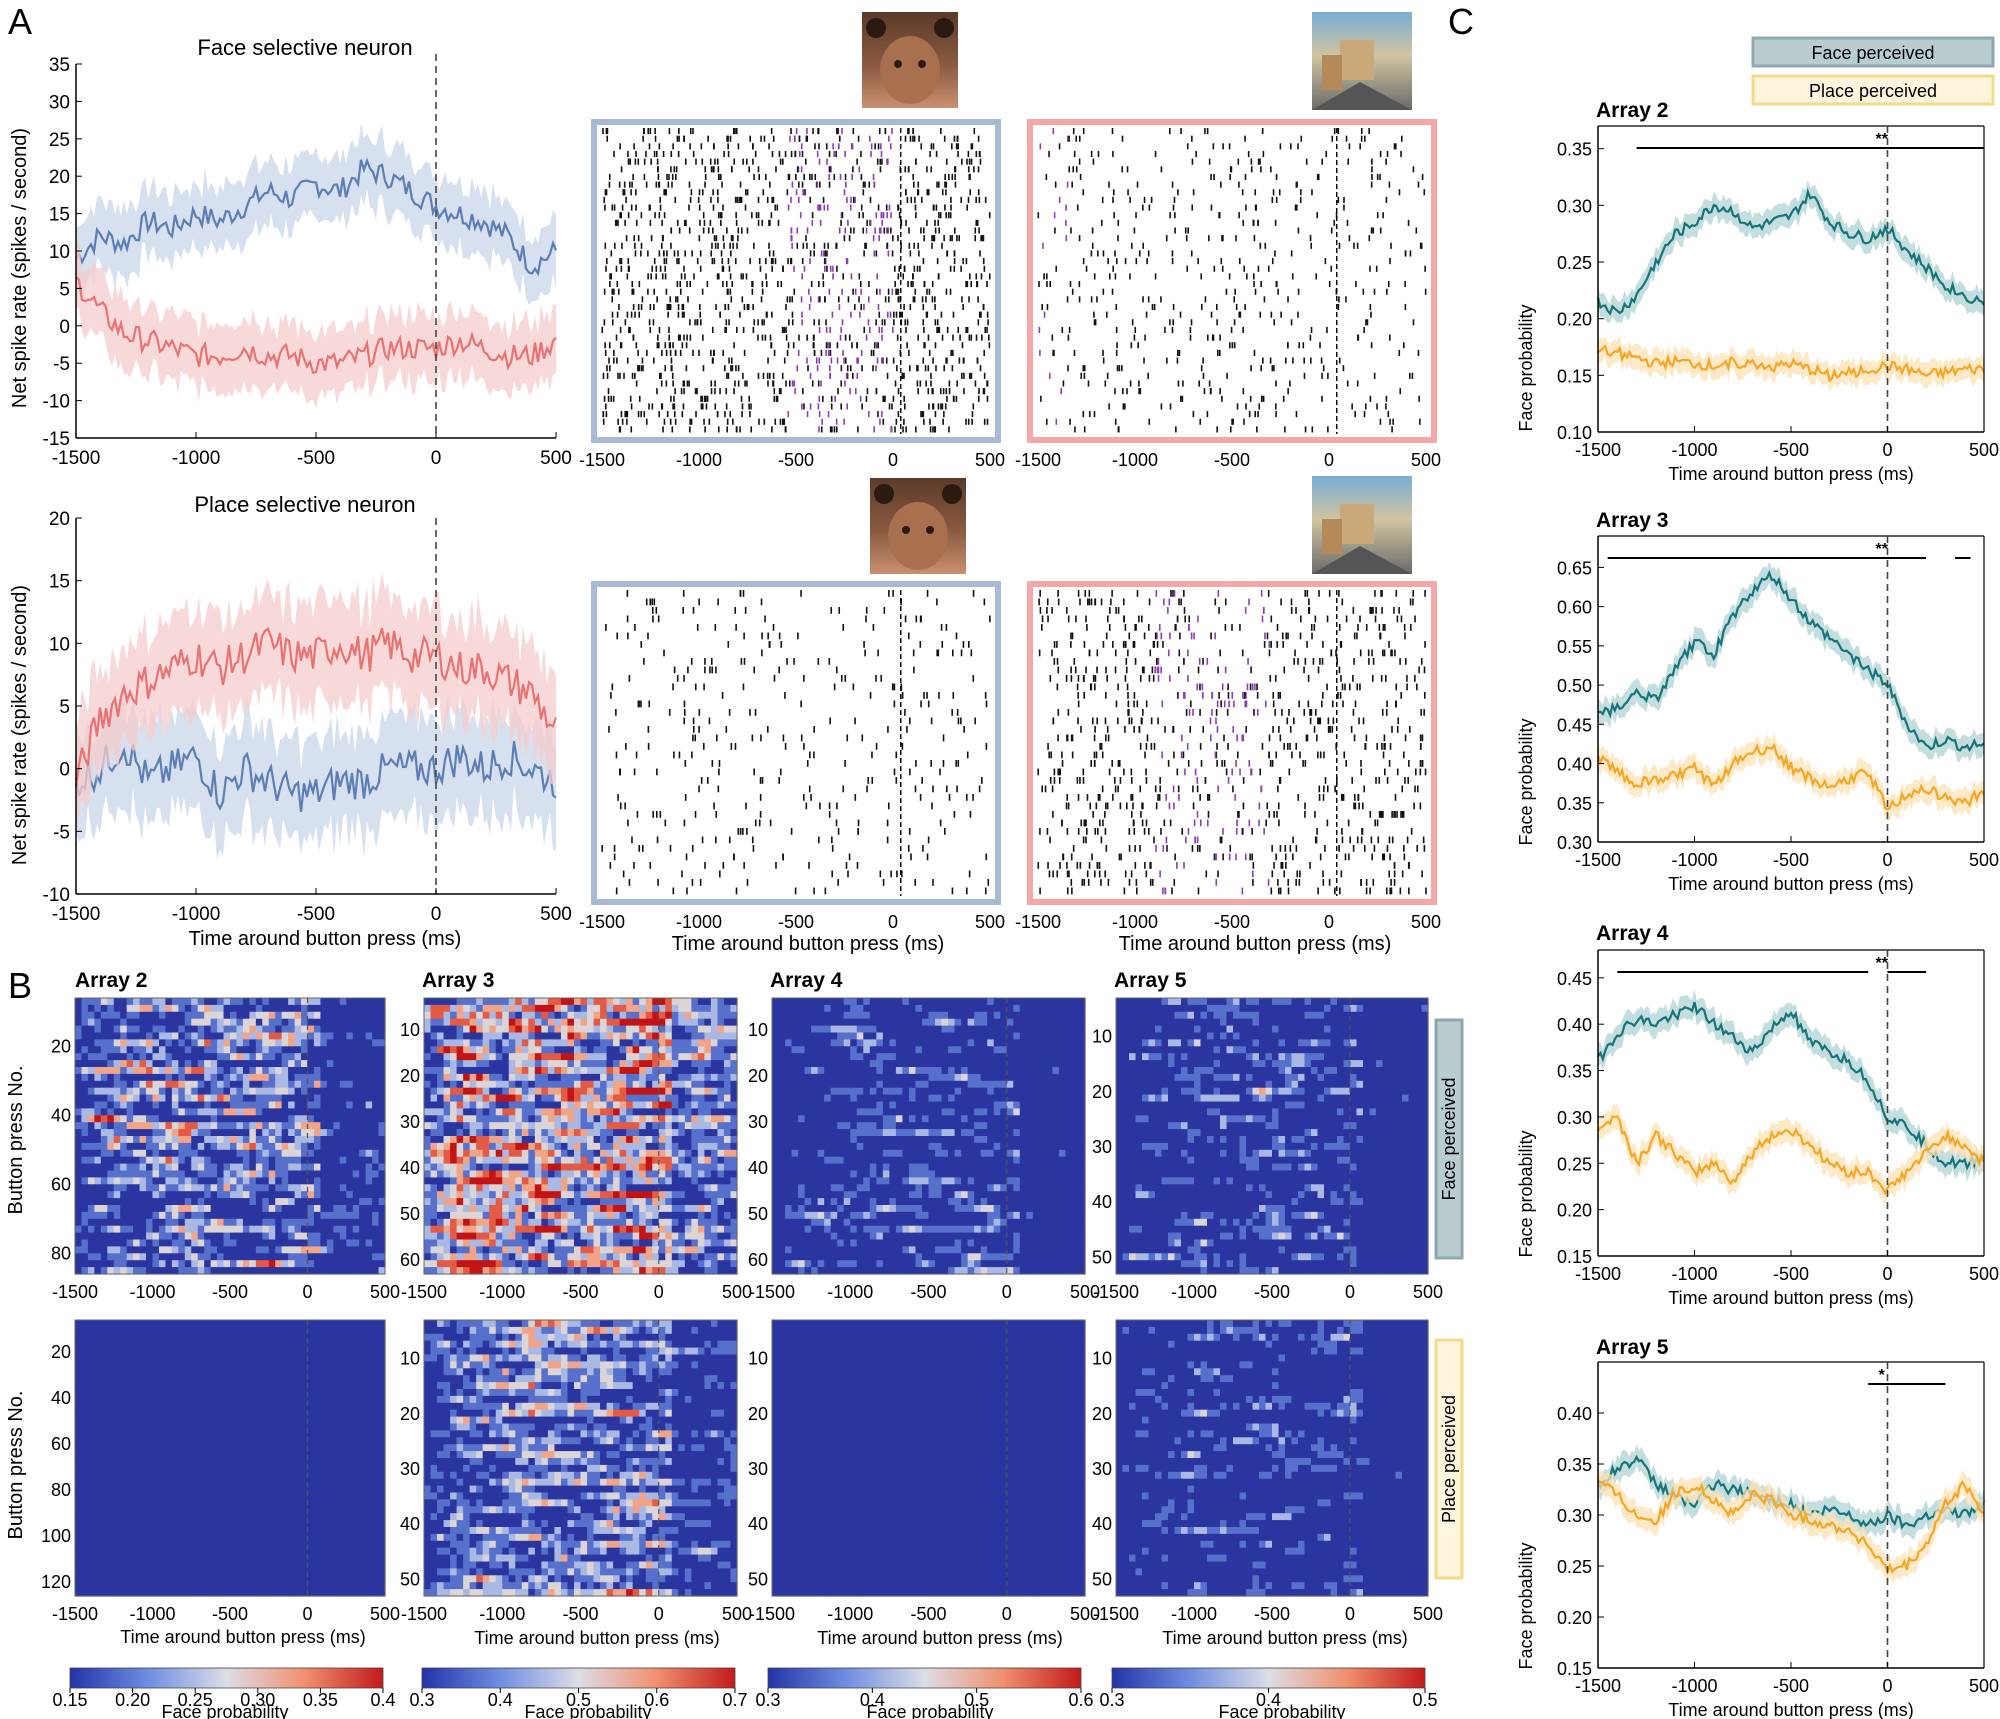  Describe the element at coordinates (1135, 922) in the screenshot. I see `raster-x-tick-label: -1000` at that location.